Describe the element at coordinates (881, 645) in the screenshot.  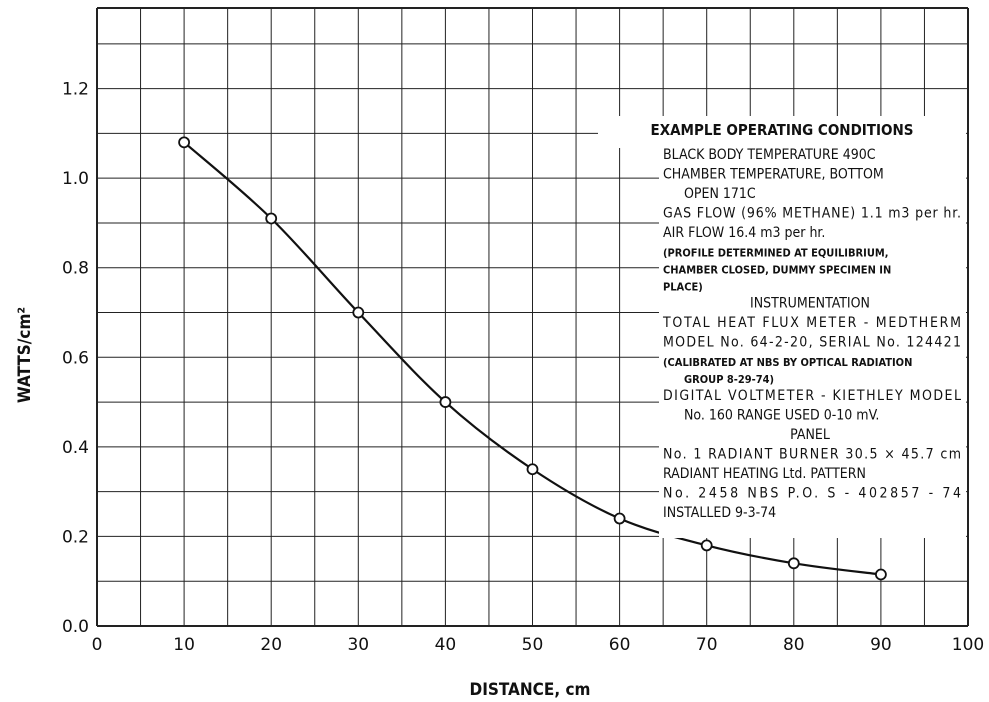
I see `x-tick-label: 90` at that location.